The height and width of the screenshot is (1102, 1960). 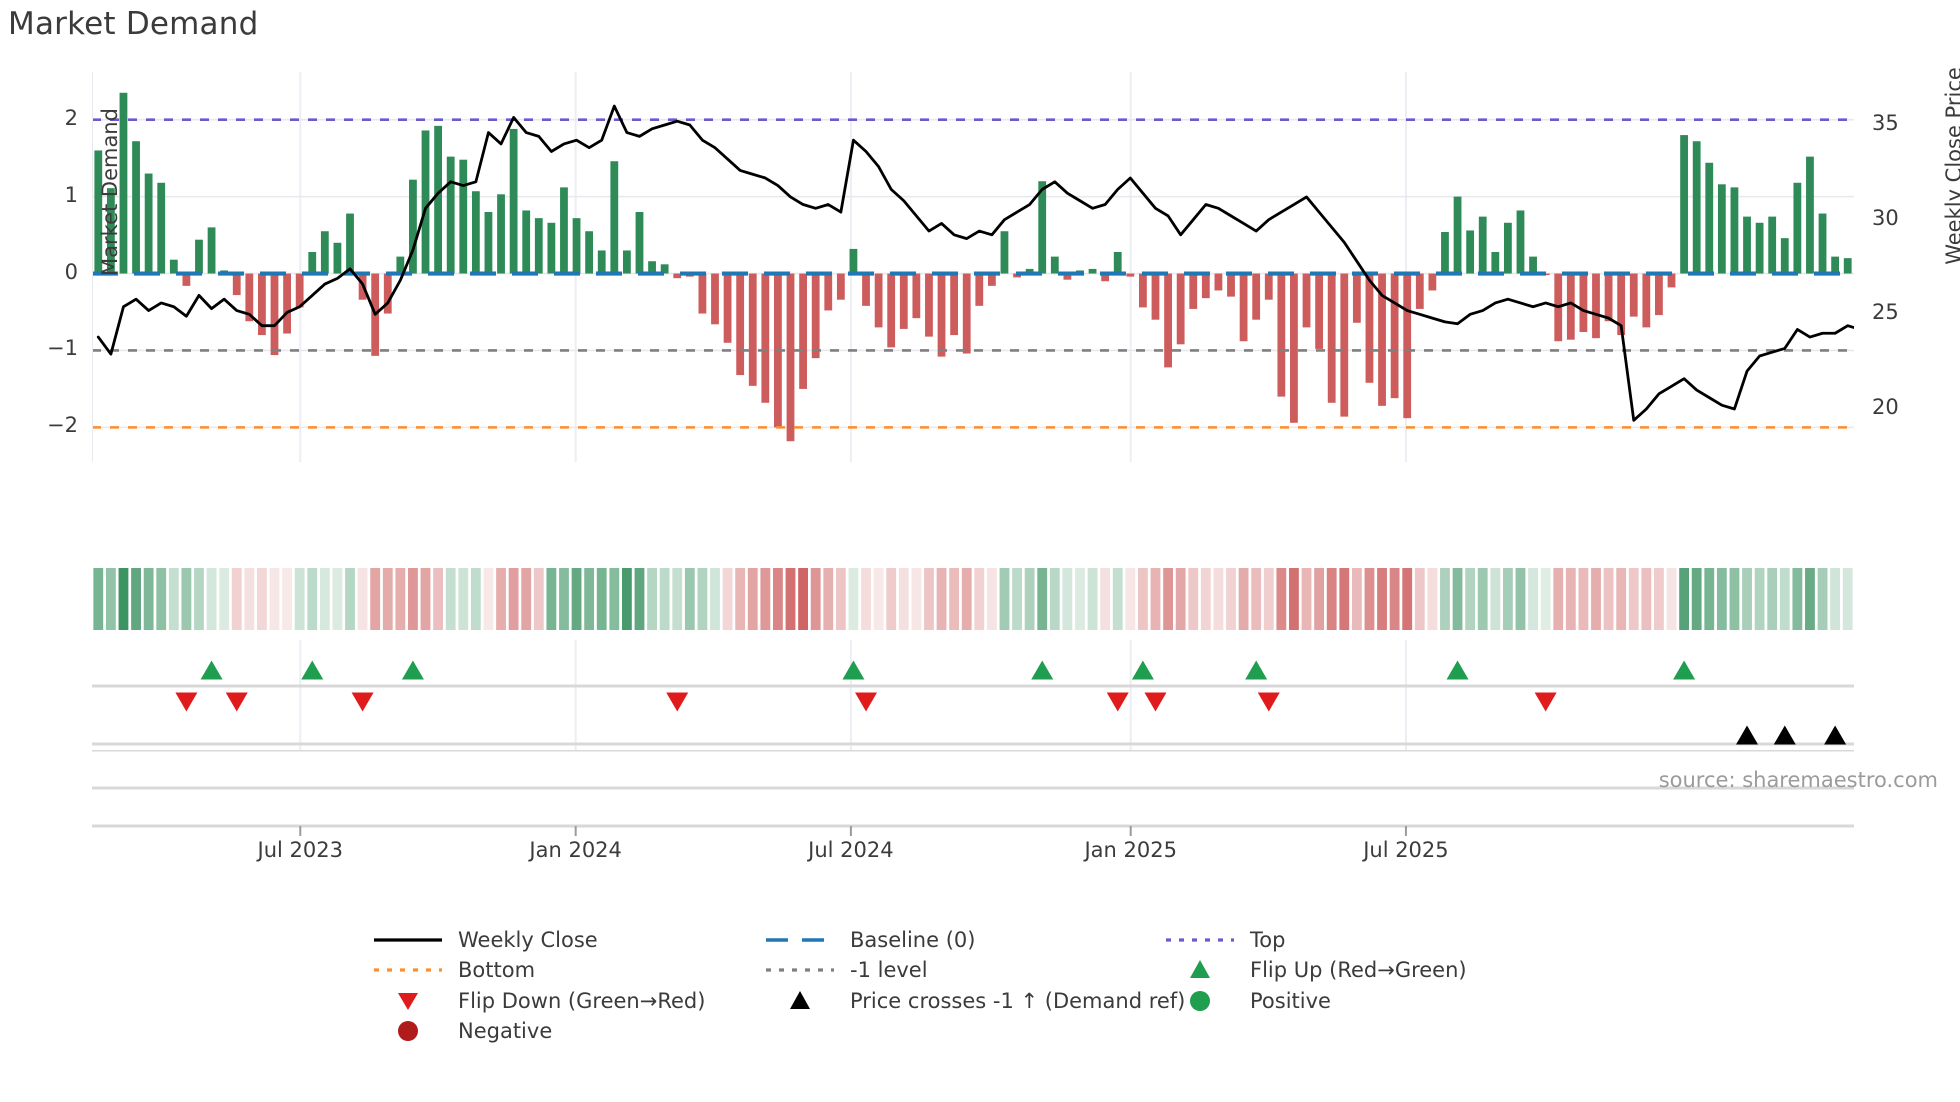 What do you see at coordinates (133, 24) in the screenshot?
I see `page-title: Market Demand` at bounding box center [133, 24].